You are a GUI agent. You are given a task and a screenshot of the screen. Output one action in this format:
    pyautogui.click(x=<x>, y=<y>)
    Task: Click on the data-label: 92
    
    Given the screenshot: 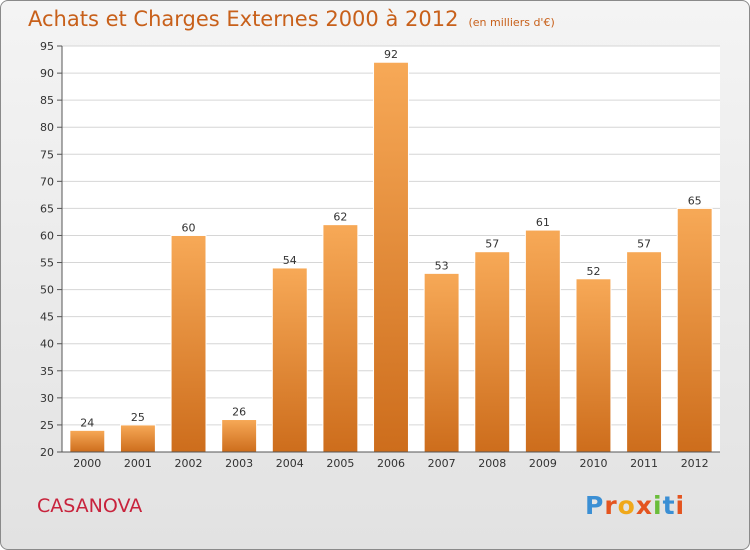 What is the action you would take?
    pyautogui.click(x=391, y=54)
    